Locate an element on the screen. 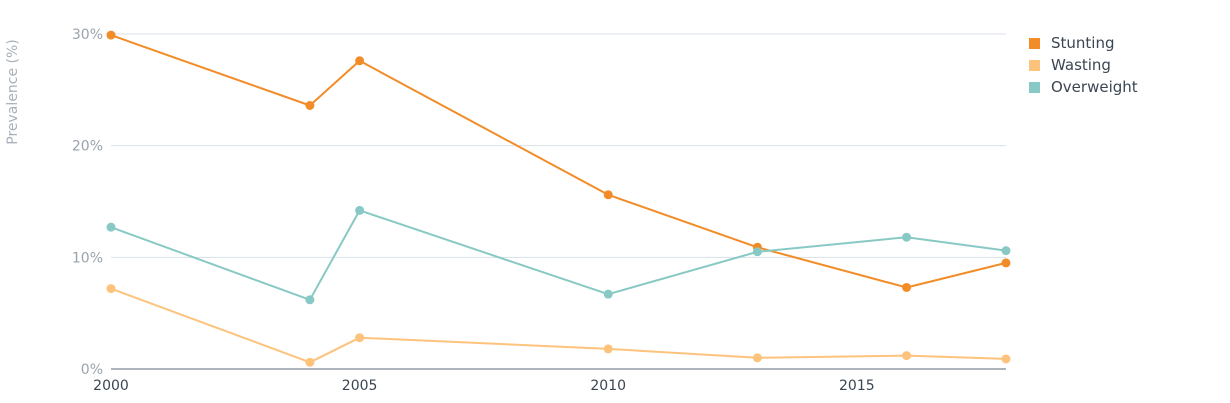 The height and width of the screenshot is (403, 1230). x-axis-ticks: 2000 2005 2010 2015 is located at coordinates (483, 386).